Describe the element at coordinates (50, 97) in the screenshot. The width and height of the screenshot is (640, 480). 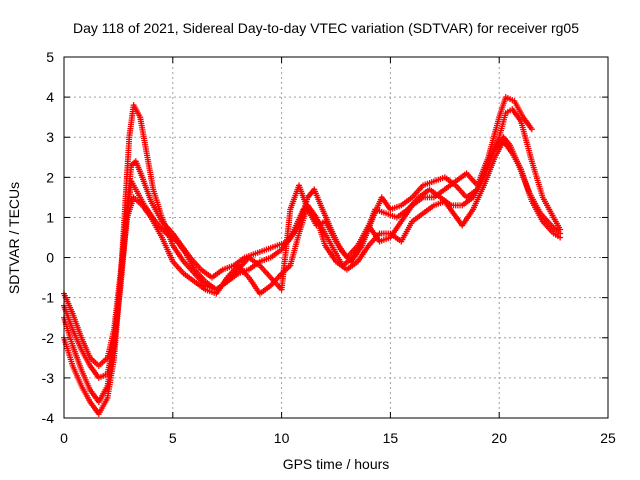
I see `y-tick-label: 4` at that location.